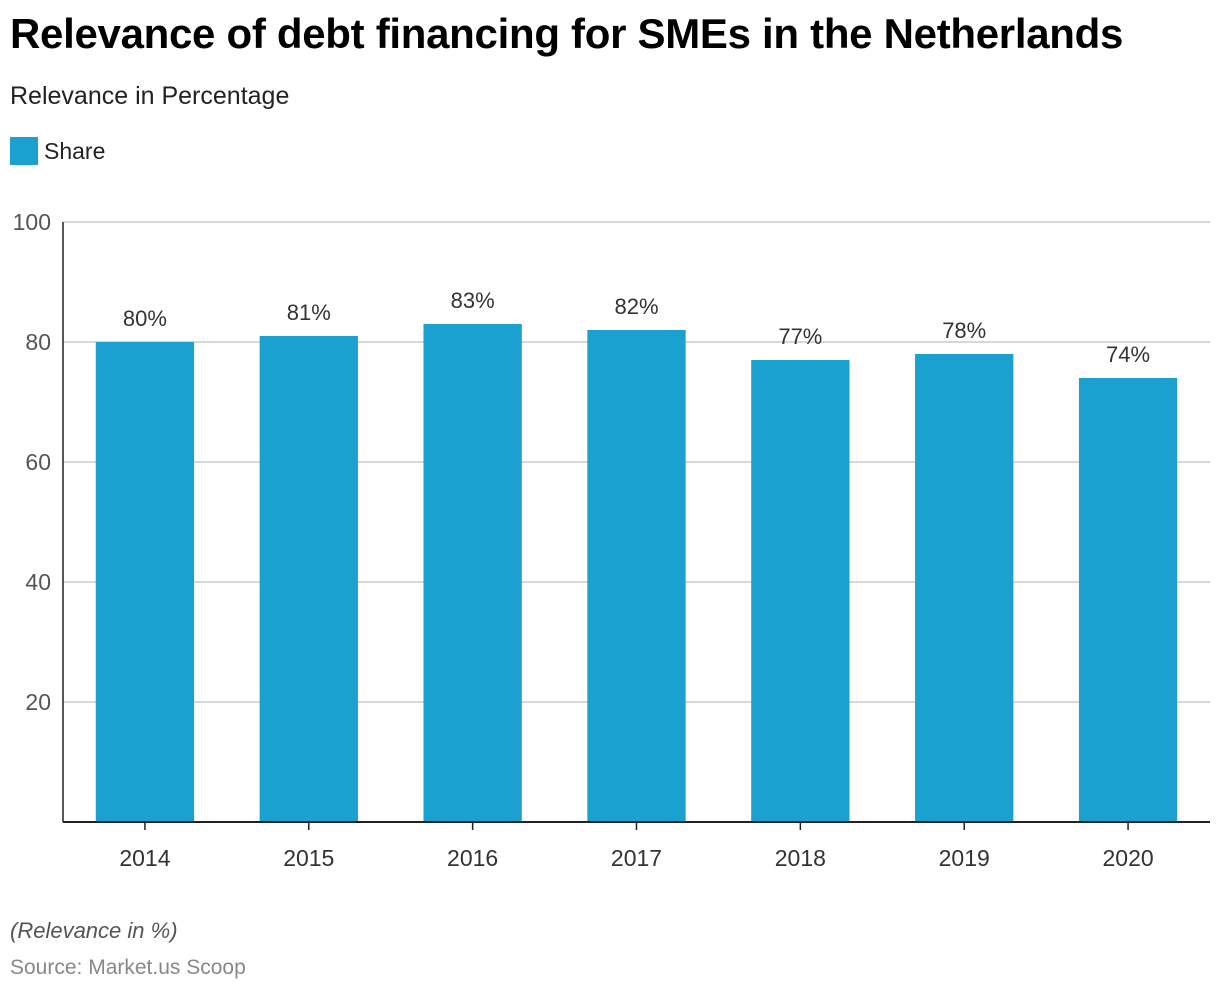  What do you see at coordinates (145, 318) in the screenshot?
I see `data-label: 80%` at bounding box center [145, 318].